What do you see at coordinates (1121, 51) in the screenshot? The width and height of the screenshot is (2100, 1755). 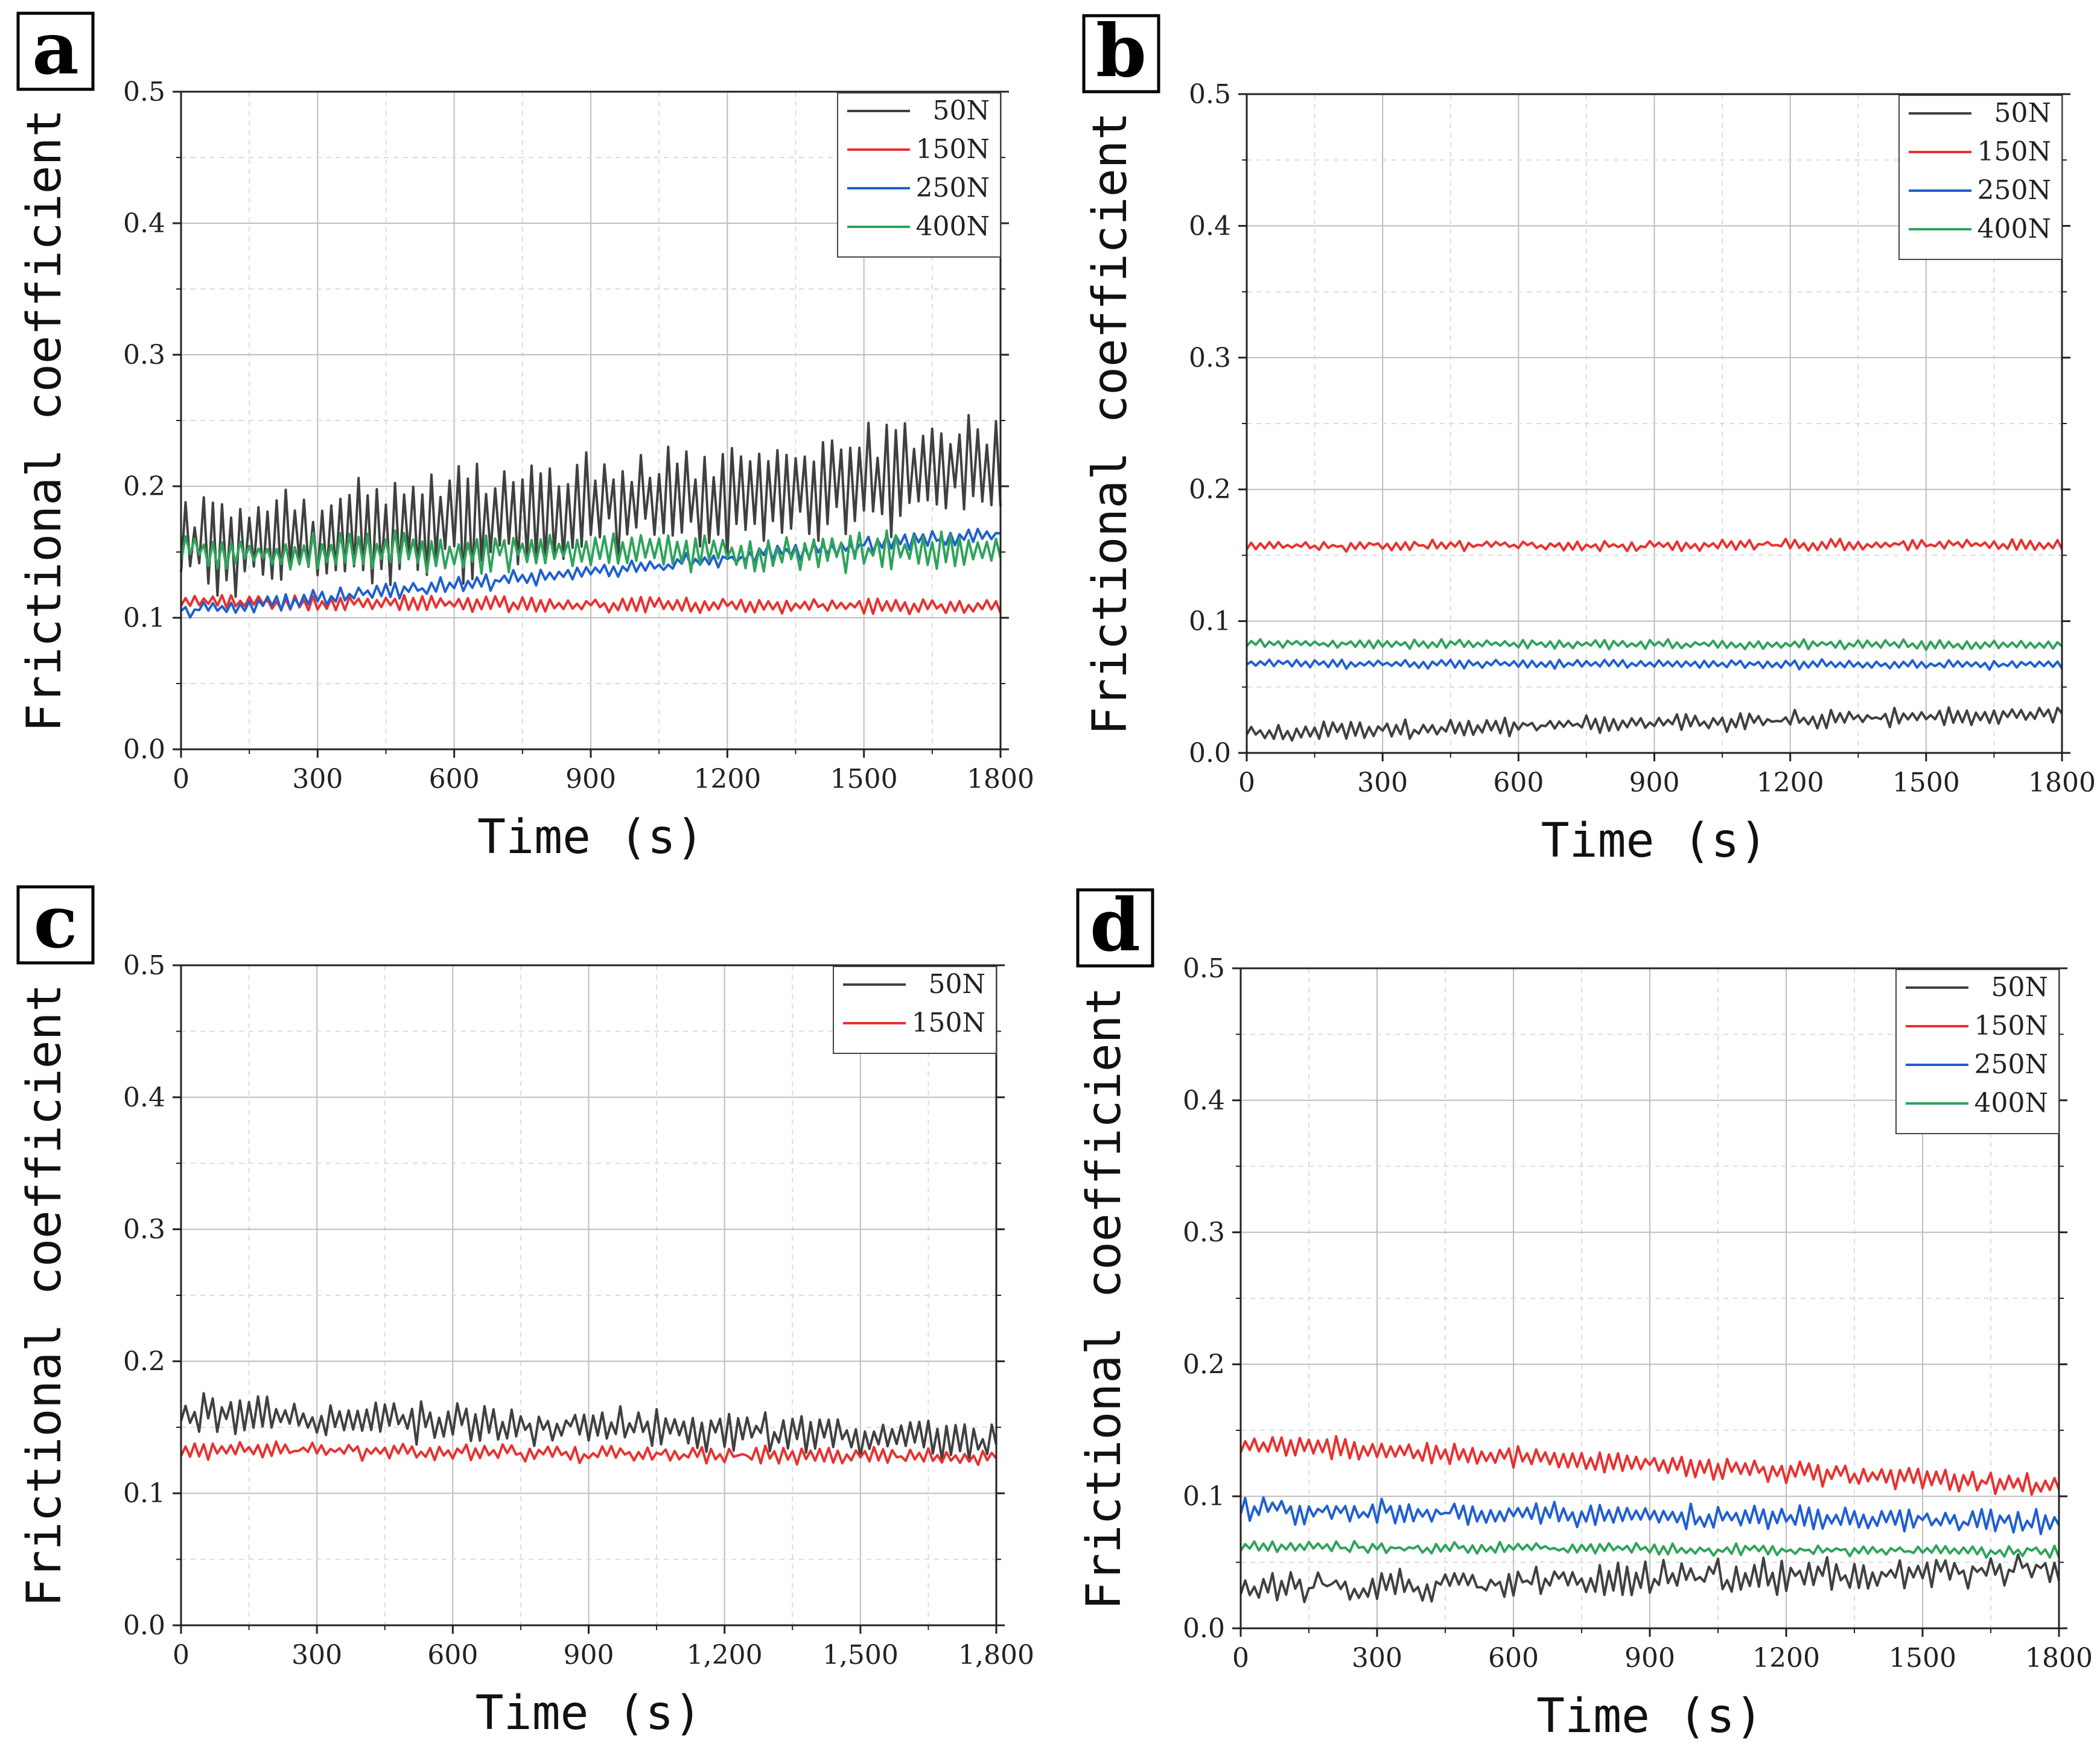 I see `panel-label: b` at bounding box center [1121, 51].